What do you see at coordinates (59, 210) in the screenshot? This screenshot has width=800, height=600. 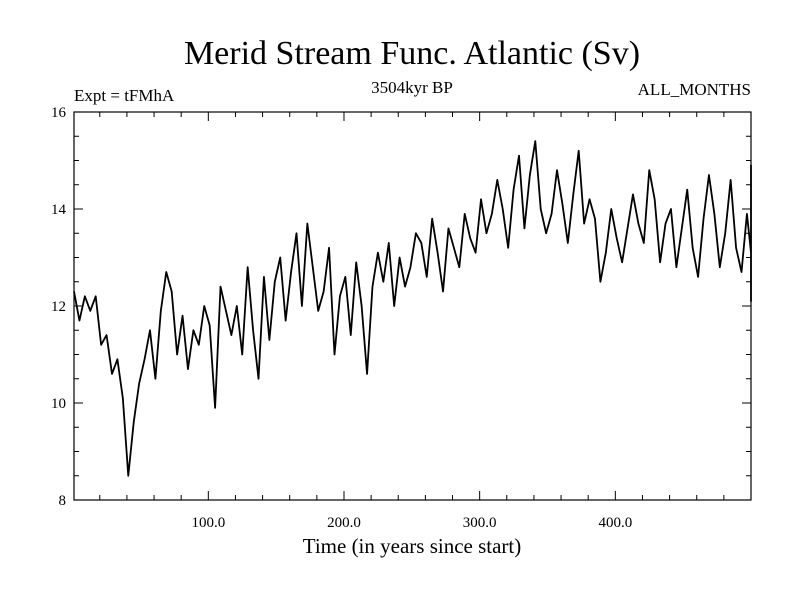 I see `y-tick-label: 14` at bounding box center [59, 210].